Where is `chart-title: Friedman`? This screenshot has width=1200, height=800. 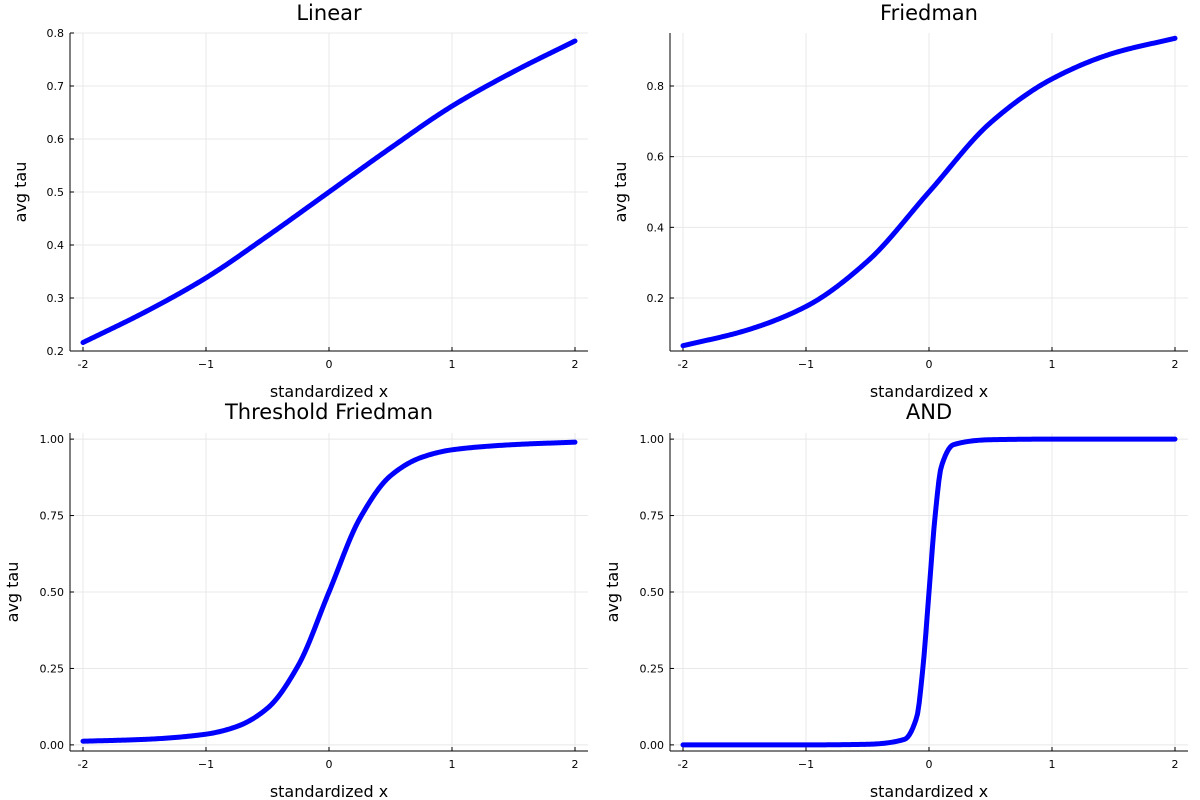
chart-title: Friedman is located at coordinates (929, 13).